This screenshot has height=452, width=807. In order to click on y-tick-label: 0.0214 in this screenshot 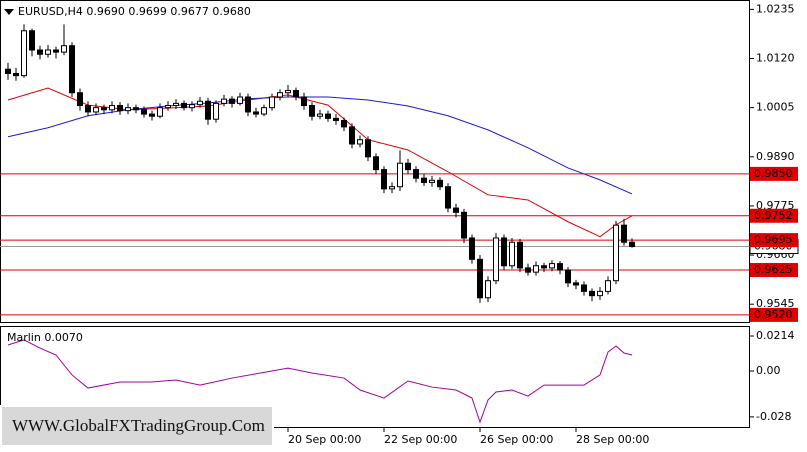, I will do `click(775, 335)`.